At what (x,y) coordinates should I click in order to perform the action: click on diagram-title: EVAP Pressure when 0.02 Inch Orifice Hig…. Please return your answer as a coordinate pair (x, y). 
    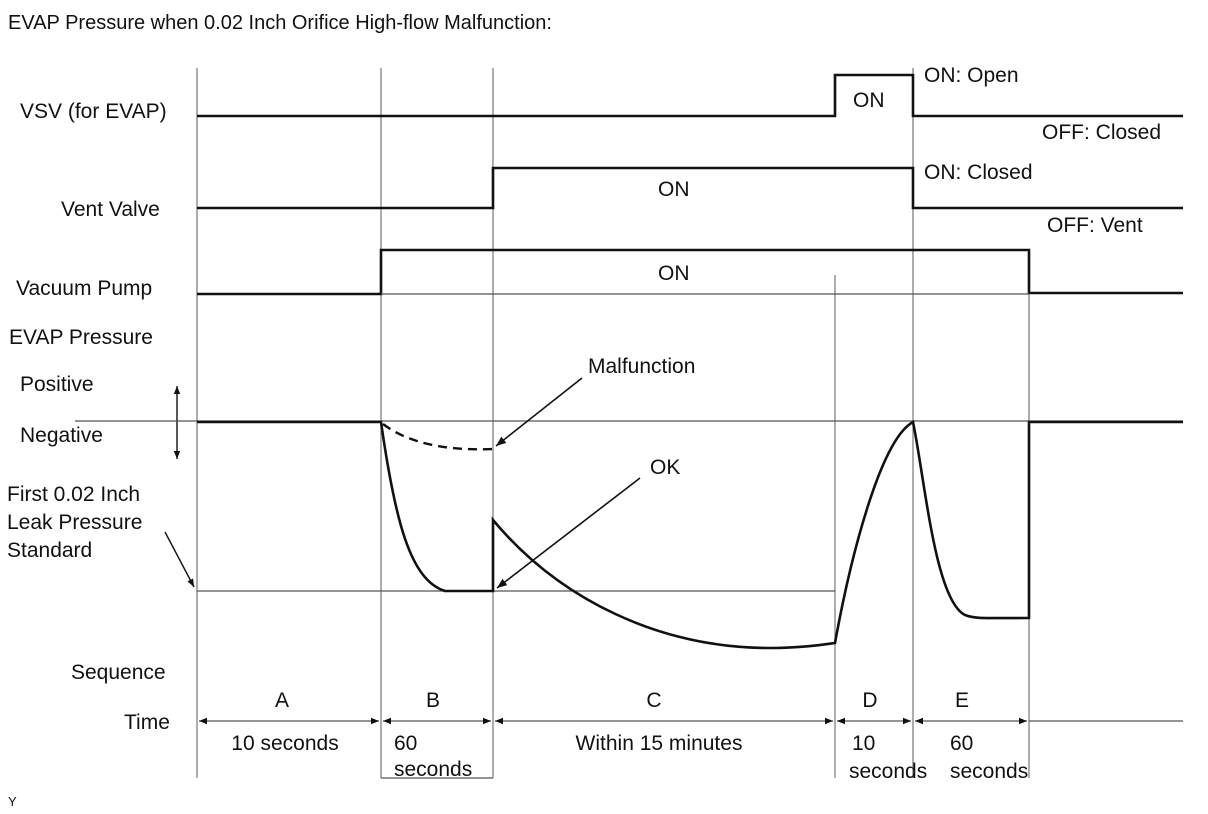
    Looking at the image, I should click on (280, 23).